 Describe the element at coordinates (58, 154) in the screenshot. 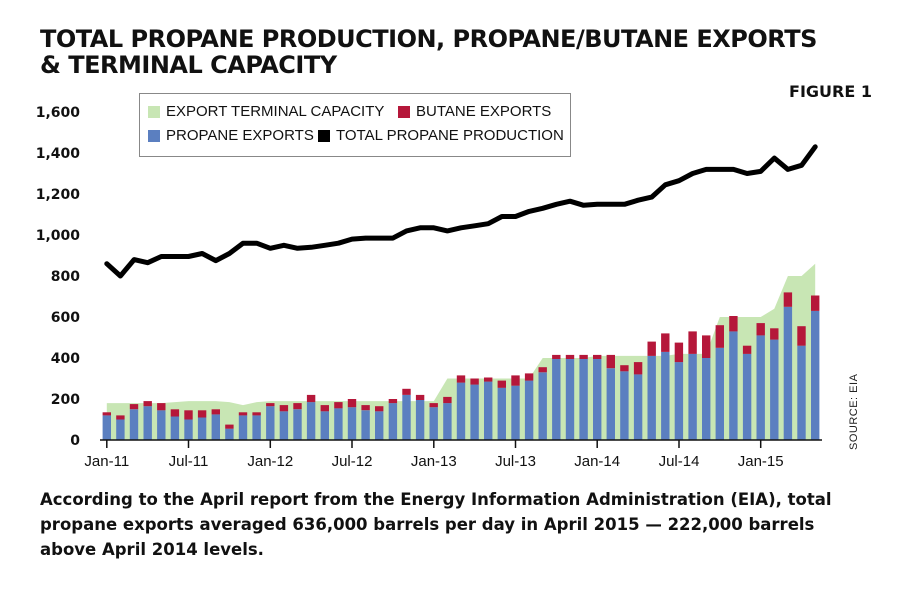

I see `y-tick-label: 1,400` at that location.